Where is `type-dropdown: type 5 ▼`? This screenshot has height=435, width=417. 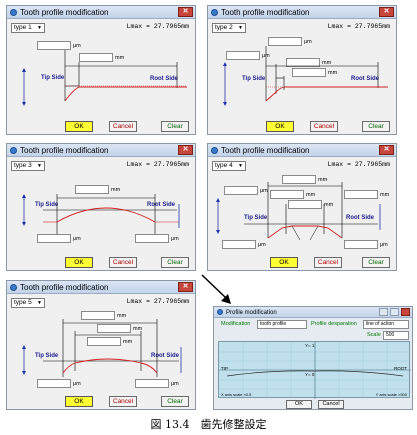
type-dropdown: type 5 ▼ is located at coordinates (28, 303).